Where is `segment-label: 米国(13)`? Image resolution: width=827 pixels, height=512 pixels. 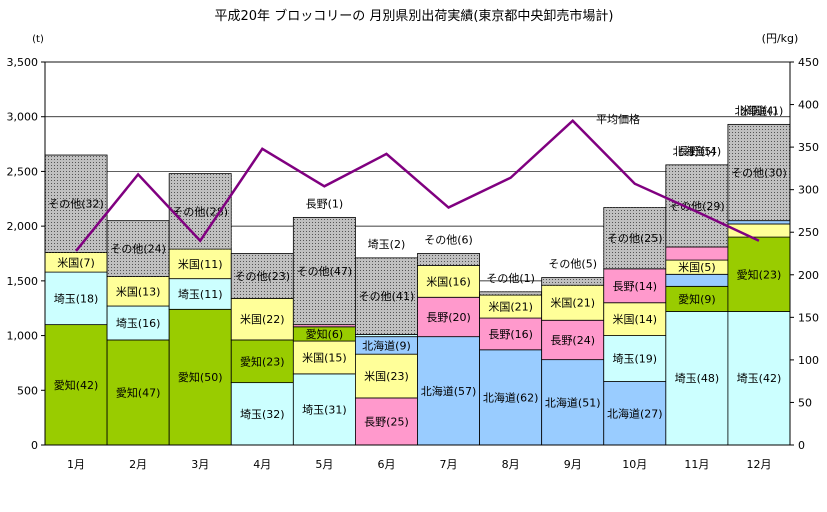 segment-label: 米国(13) is located at coordinates (138, 291).